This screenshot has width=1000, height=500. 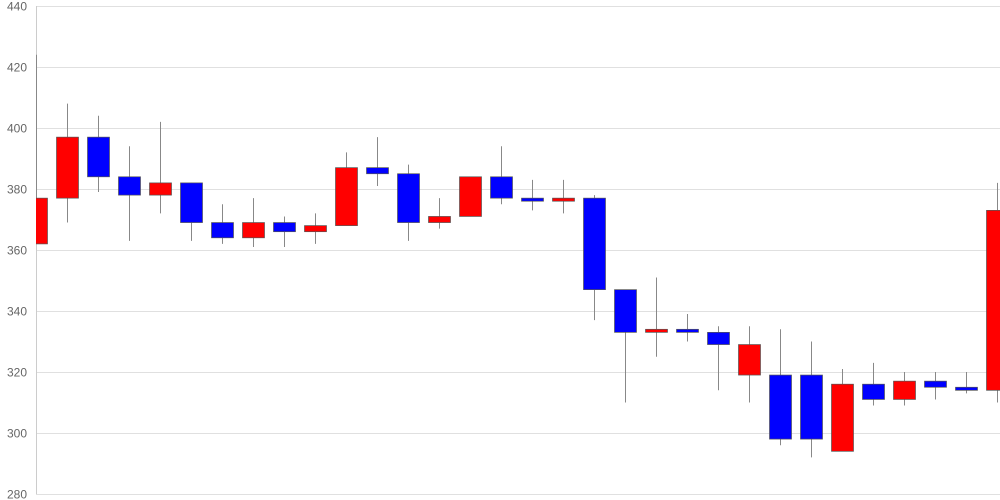 I want to click on y-tick-label: 360, so click(x=17, y=251).